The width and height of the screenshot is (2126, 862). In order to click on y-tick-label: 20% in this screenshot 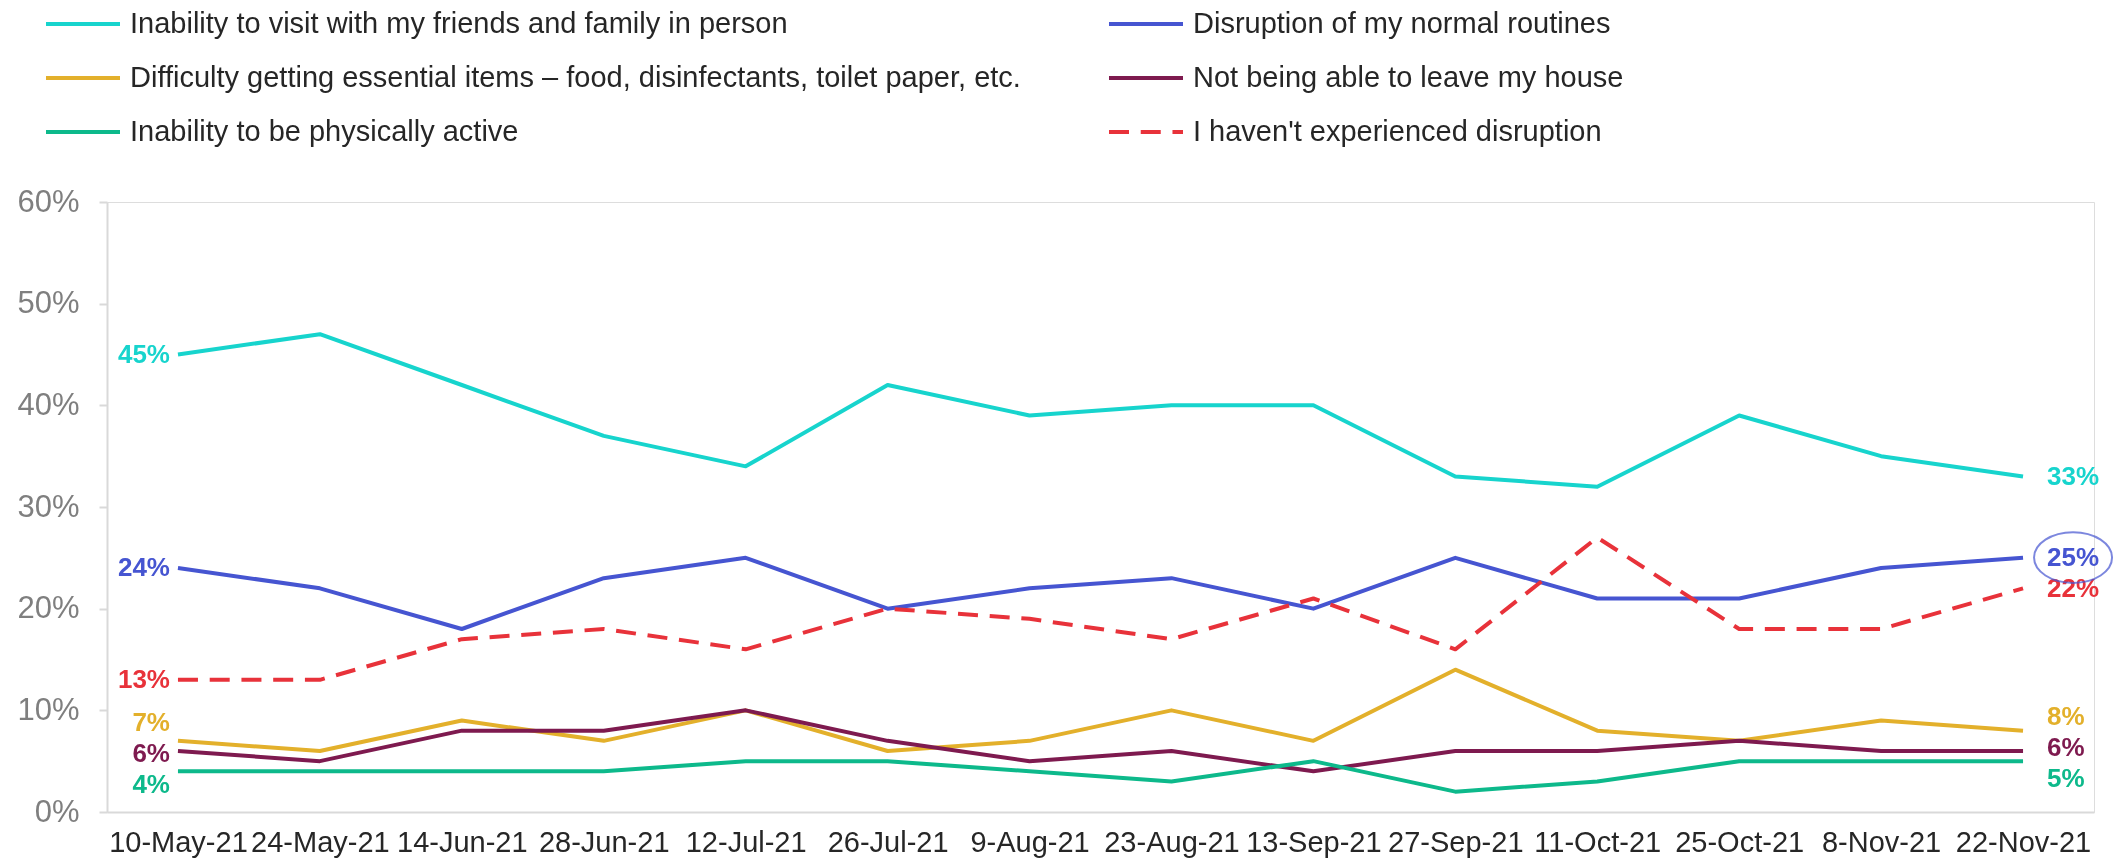, I will do `click(48, 608)`.